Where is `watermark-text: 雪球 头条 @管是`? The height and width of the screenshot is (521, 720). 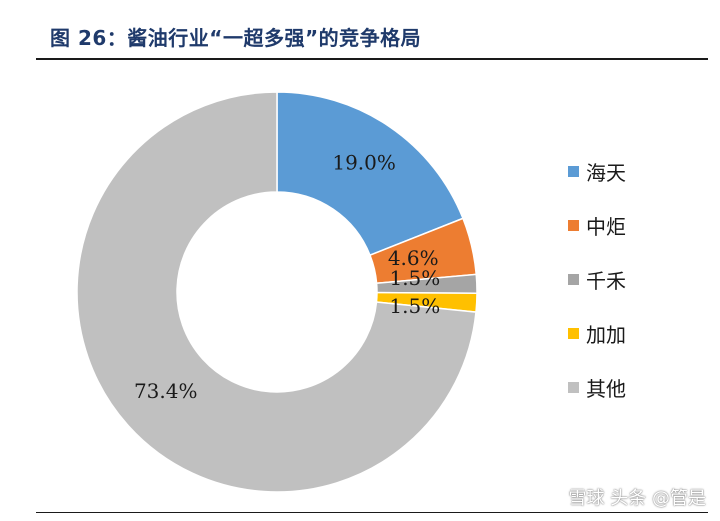 watermark-text: 雪球 头条 @管是 is located at coordinates (637, 498).